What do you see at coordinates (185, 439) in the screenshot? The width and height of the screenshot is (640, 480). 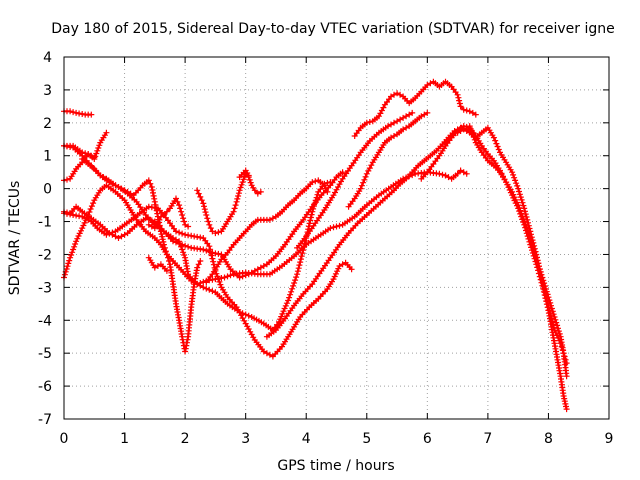 I see `x-tick-label: 2` at bounding box center [185, 439].